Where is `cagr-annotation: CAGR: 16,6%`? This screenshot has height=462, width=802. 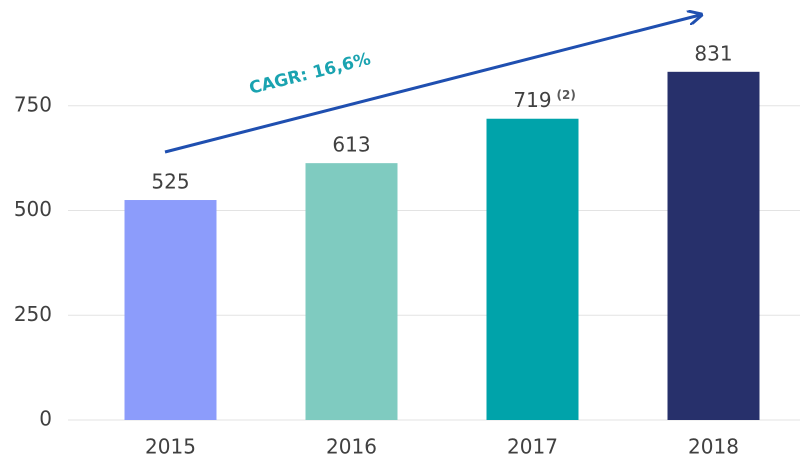 cagr-annotation: CAGR: 16,6% is located at coordinates (310, 73).